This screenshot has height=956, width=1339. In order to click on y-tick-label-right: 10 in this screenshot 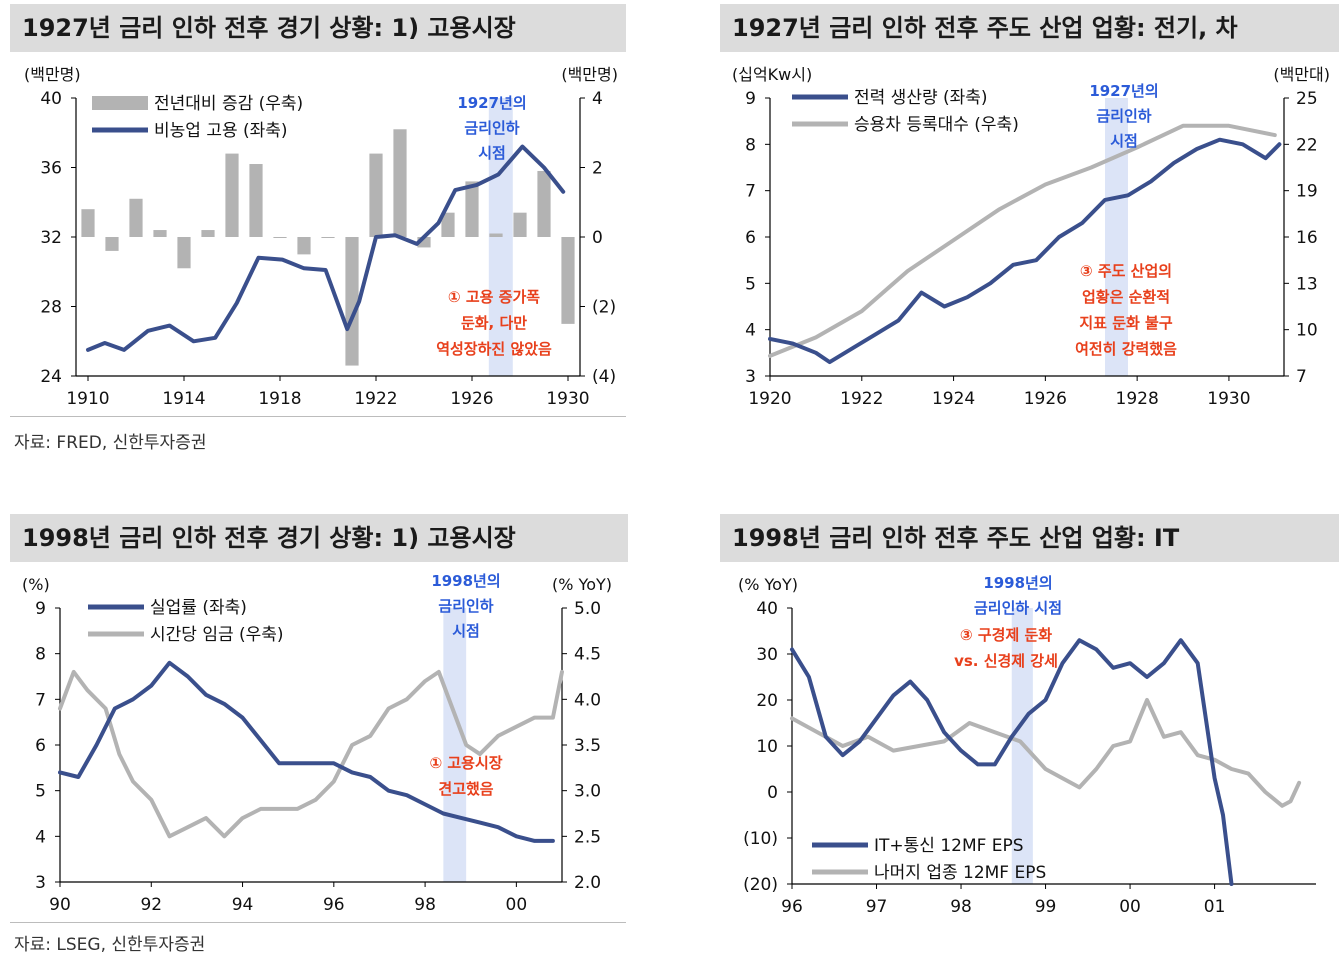, I will do `click(1307, 331)`.